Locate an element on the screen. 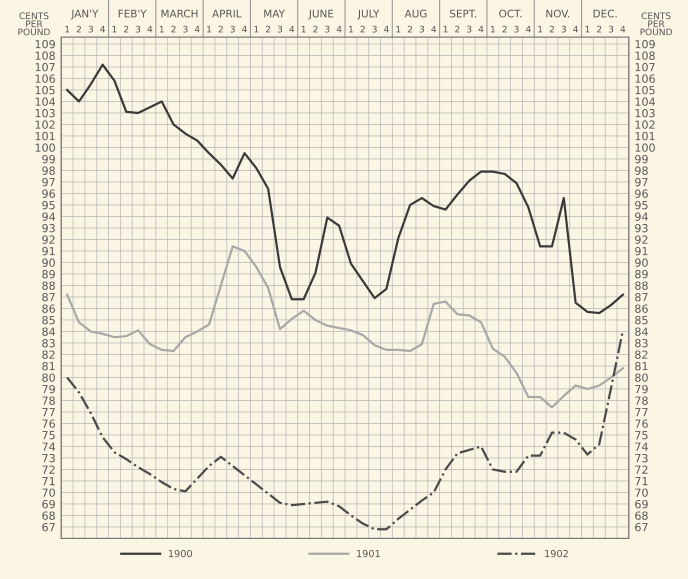 This screenshot has height=579, width=688. y2-tick-label: 98 is located at coordinates (641, 170).